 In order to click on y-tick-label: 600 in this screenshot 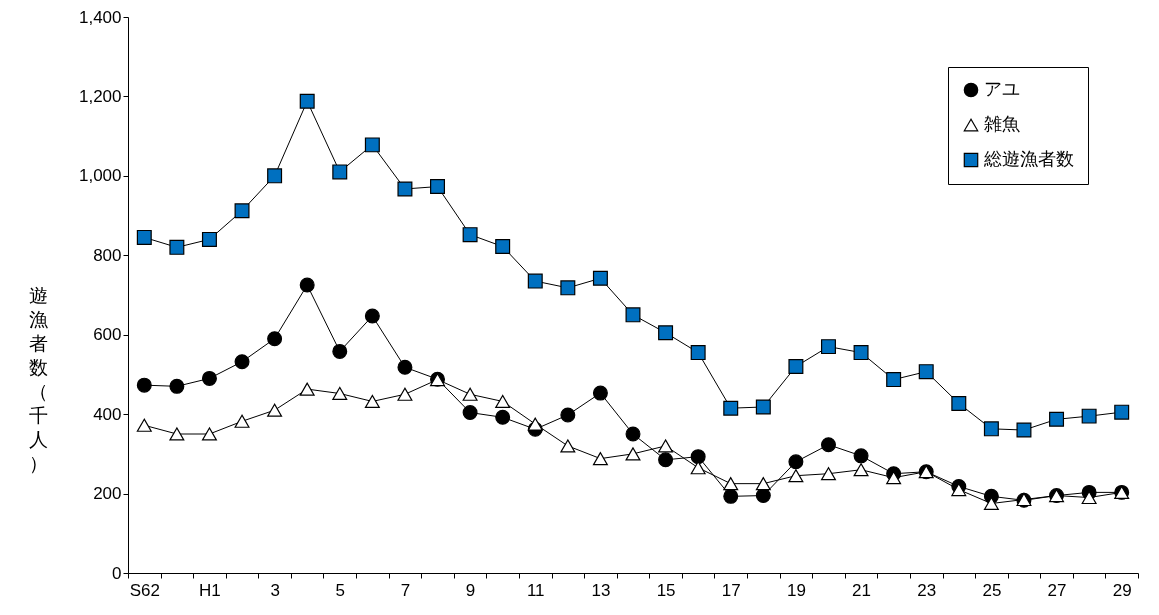, I will do `click(107, 335)`.